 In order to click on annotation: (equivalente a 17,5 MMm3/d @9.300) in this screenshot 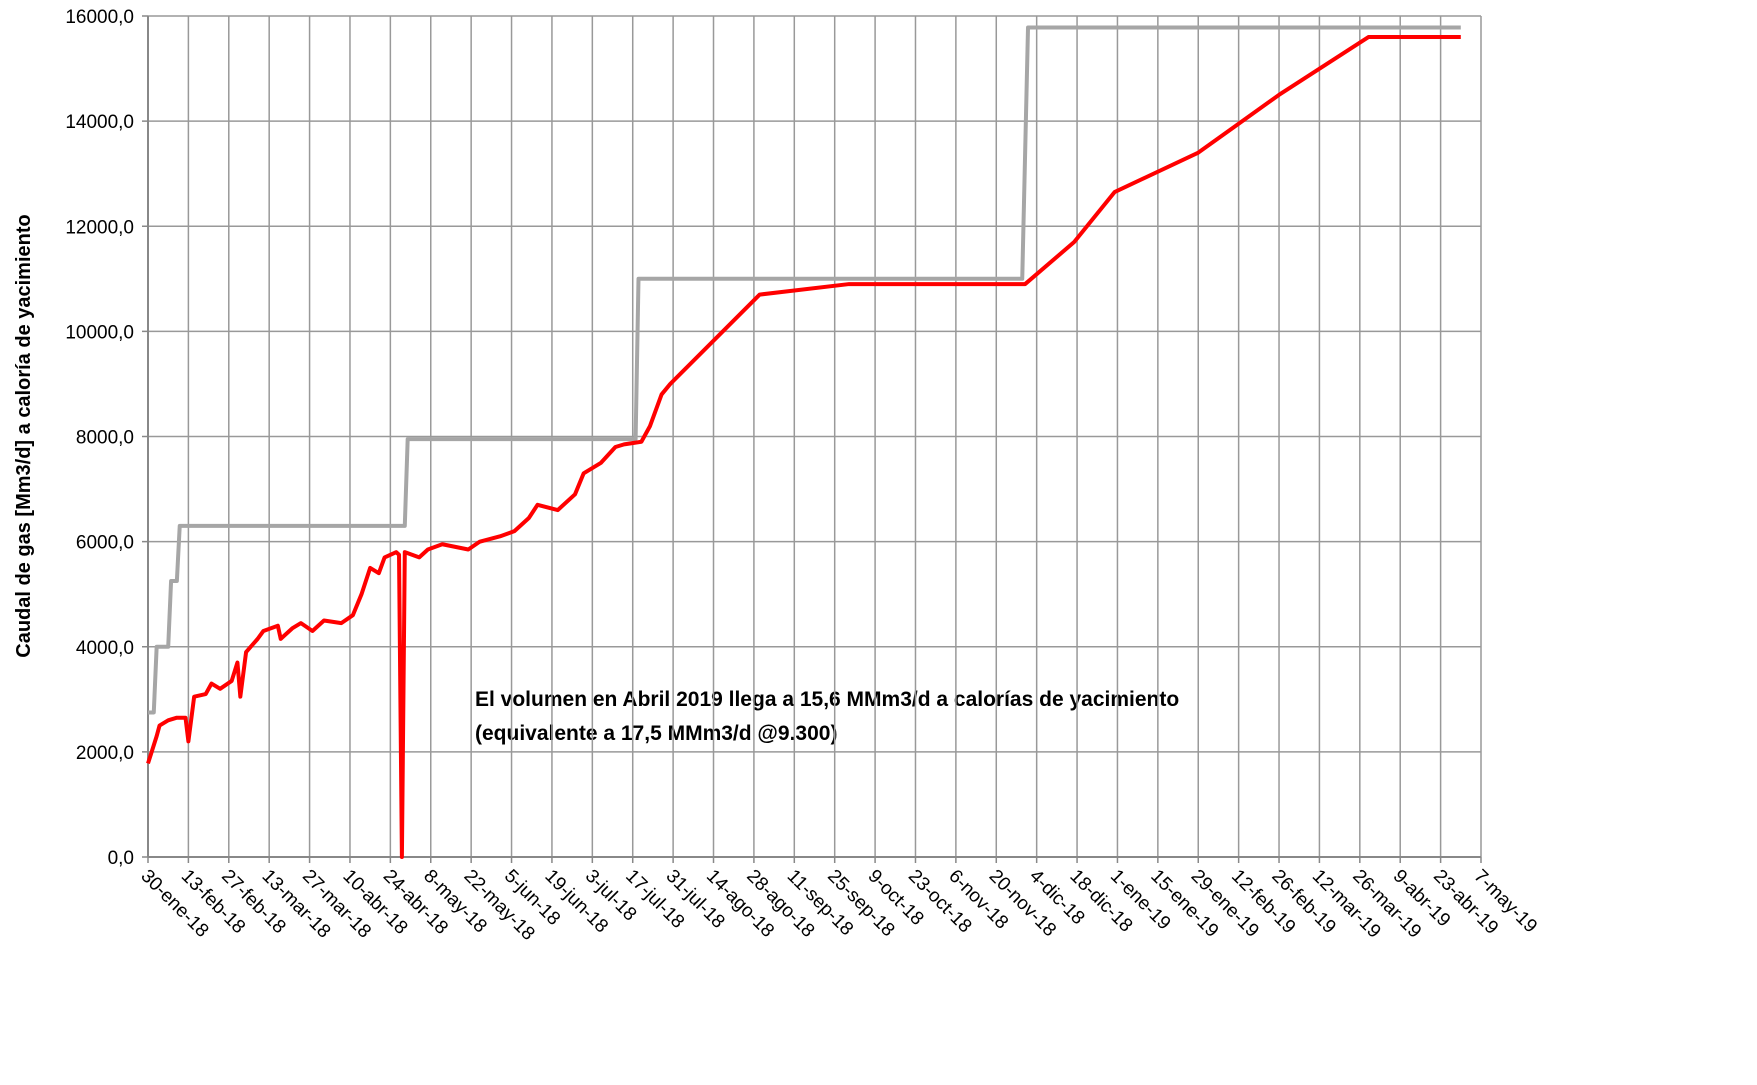, I will do `click(656, 733)`.